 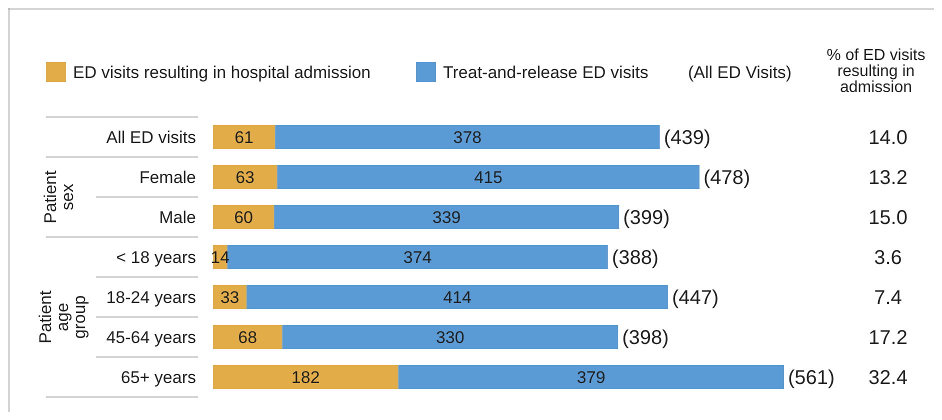 I want to click on total-label: (399), so click(x=646, y=218).